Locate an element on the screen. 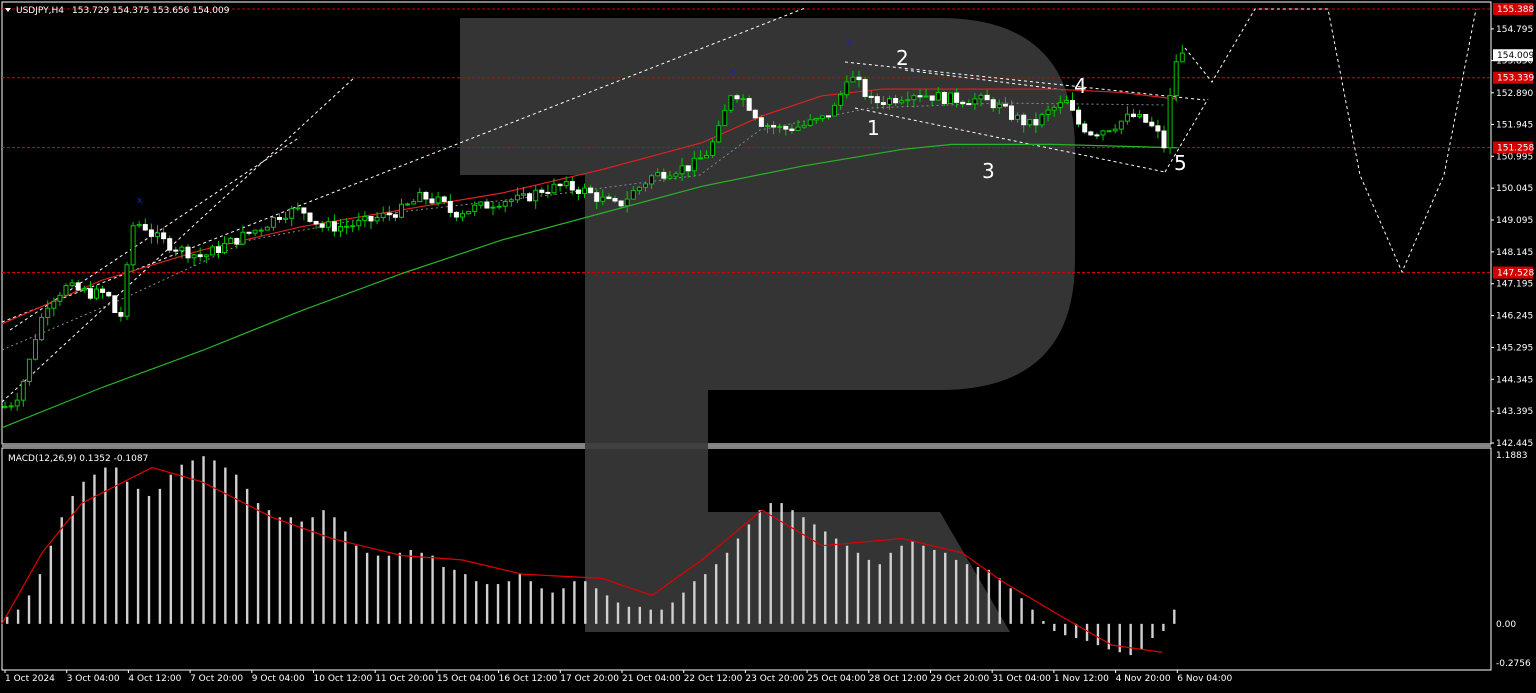  time-tick-label: 29 Oct 20:00 is located at coordinates (960, 679).